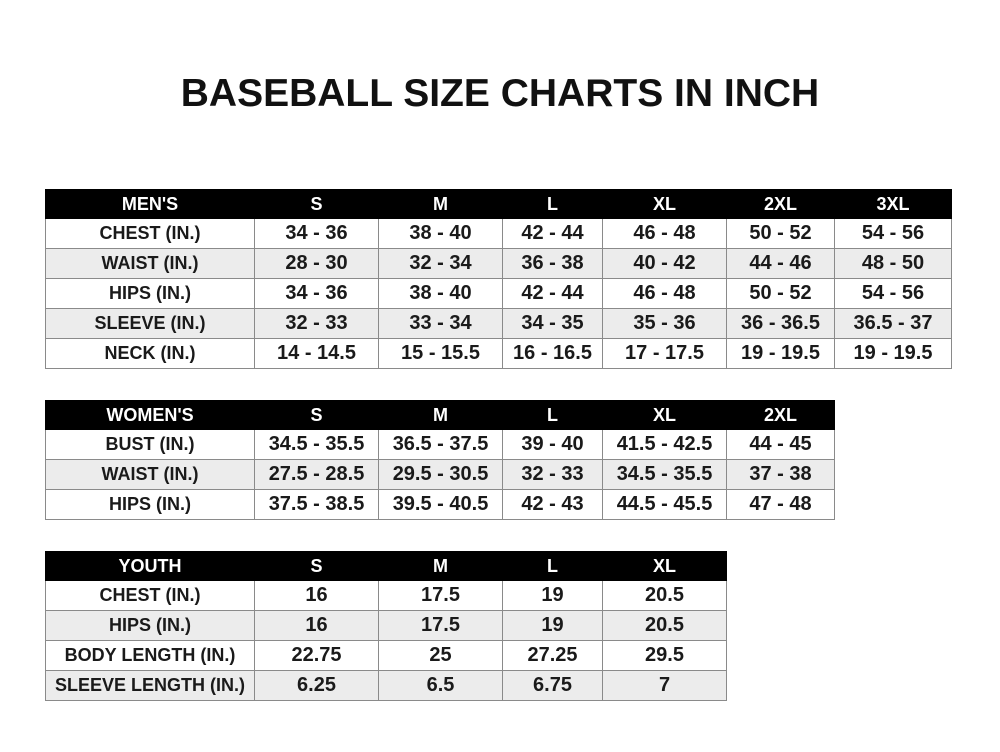 This screenshot has height=752, width=1000. I want to click on measurement-label: SLEEVE (IN.), so click(150, 323).